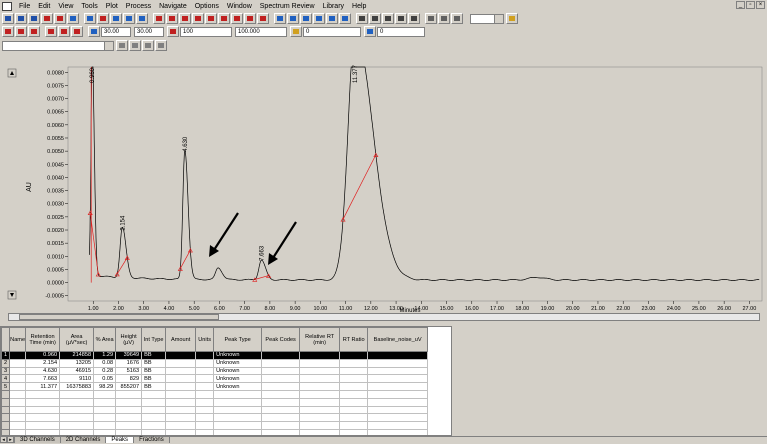  I want to click on menu-help: Help, so click(359, 6).